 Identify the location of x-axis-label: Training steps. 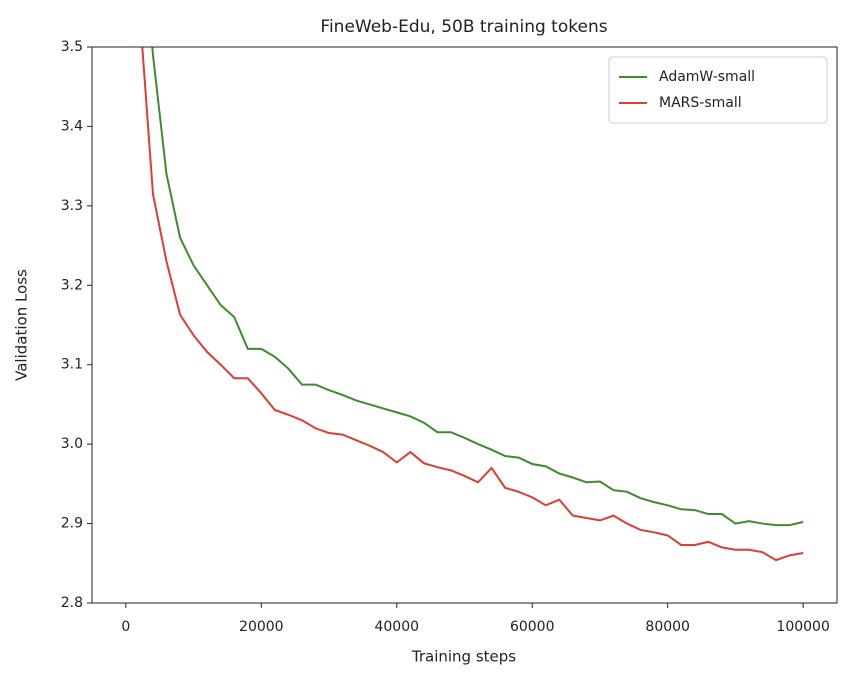
(463, 657).